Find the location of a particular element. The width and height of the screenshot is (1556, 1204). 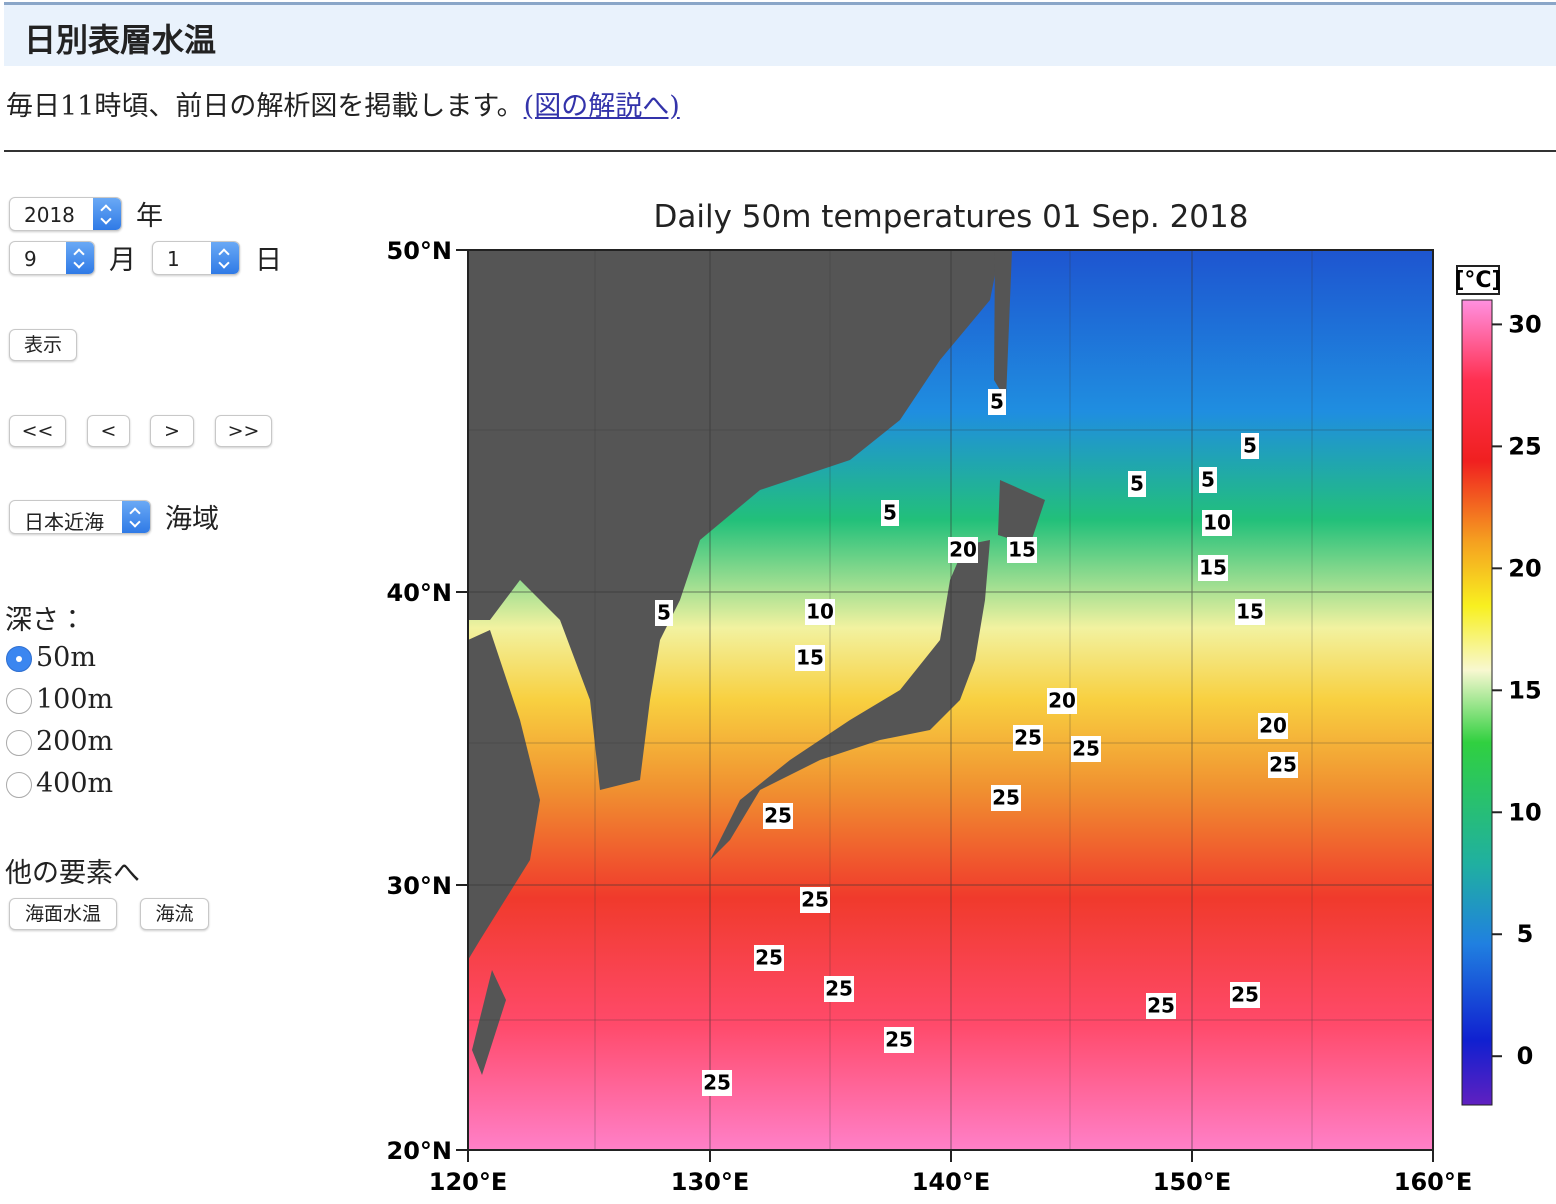

divider is located at coordinates (780, 151).